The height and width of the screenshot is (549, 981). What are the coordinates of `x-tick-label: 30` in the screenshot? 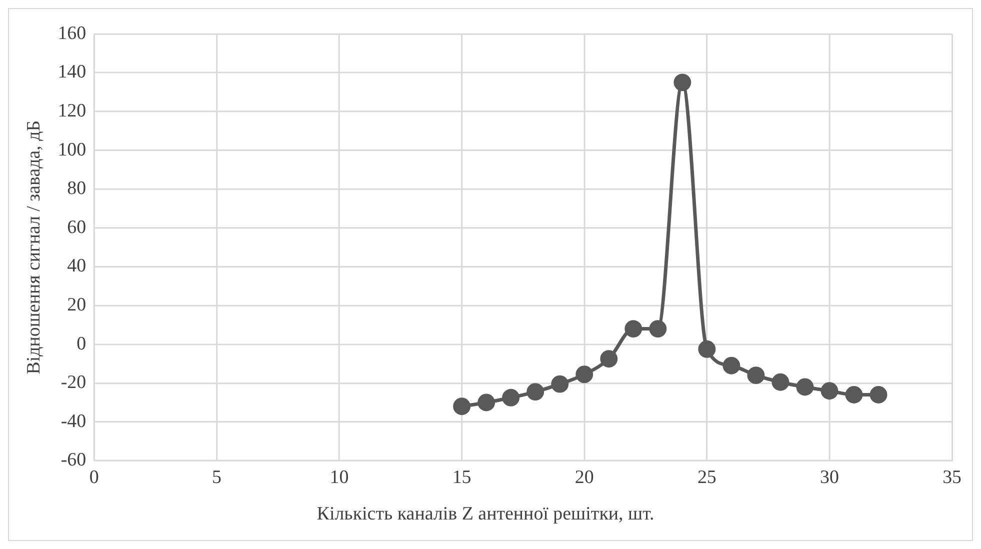 It's located at (829, 477).